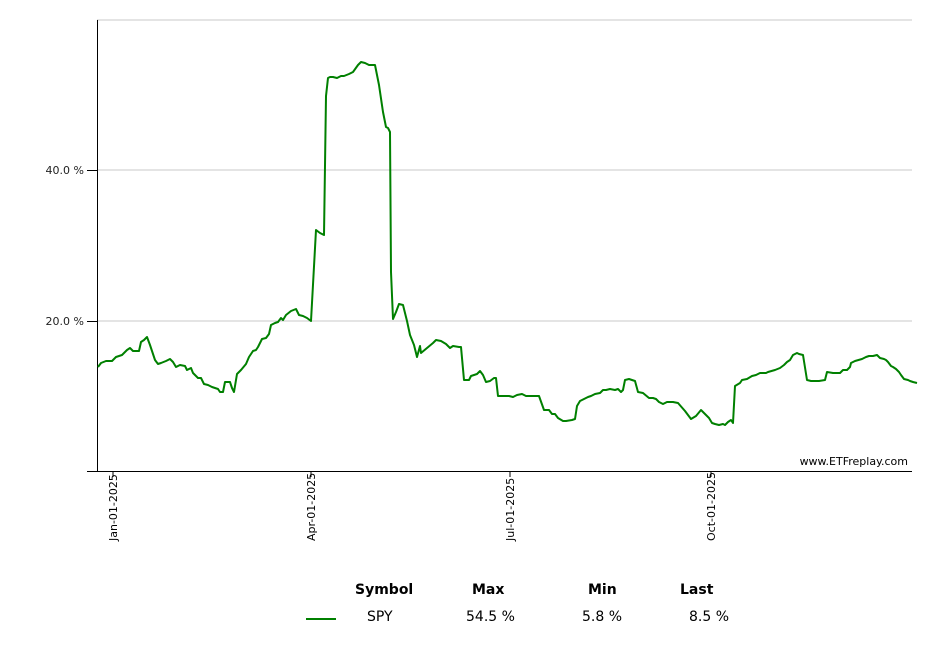 This screenshot has height=660, width=940. What do you see at coordinates (697, 590) in the screenshot?
I see `legend-header-last: Last` at bounding box center [697, 590].